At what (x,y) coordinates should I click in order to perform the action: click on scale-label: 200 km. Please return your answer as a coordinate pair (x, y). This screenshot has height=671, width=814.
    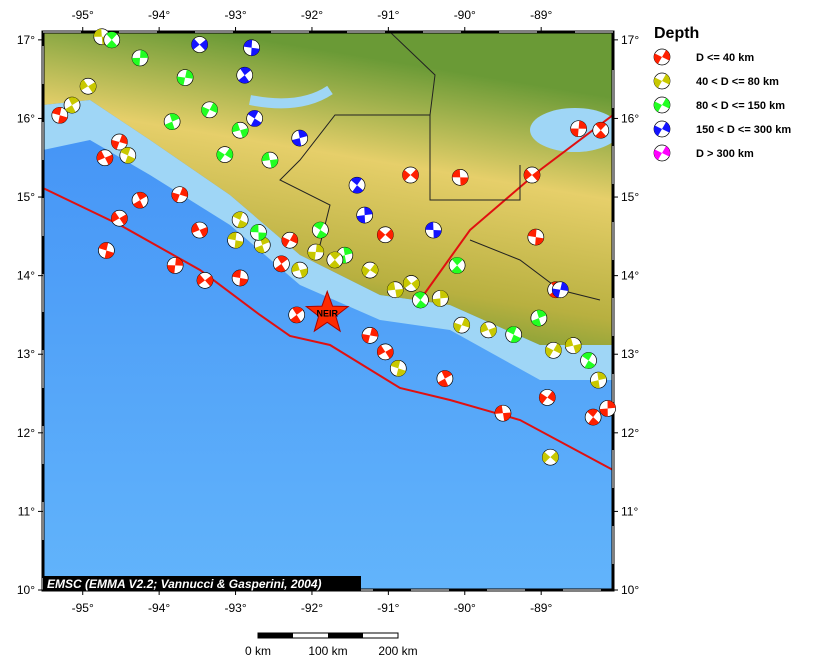
    Looking at the image, I should click on (397, 651).